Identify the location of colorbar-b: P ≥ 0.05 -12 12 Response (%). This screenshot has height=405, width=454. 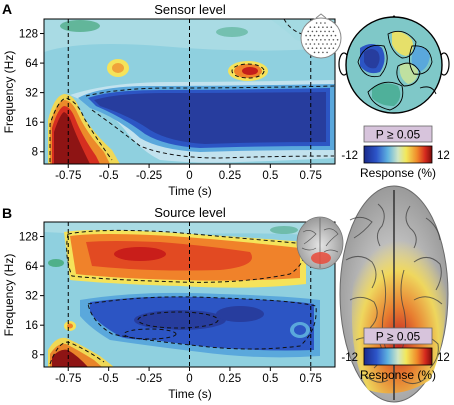
(395, 354).